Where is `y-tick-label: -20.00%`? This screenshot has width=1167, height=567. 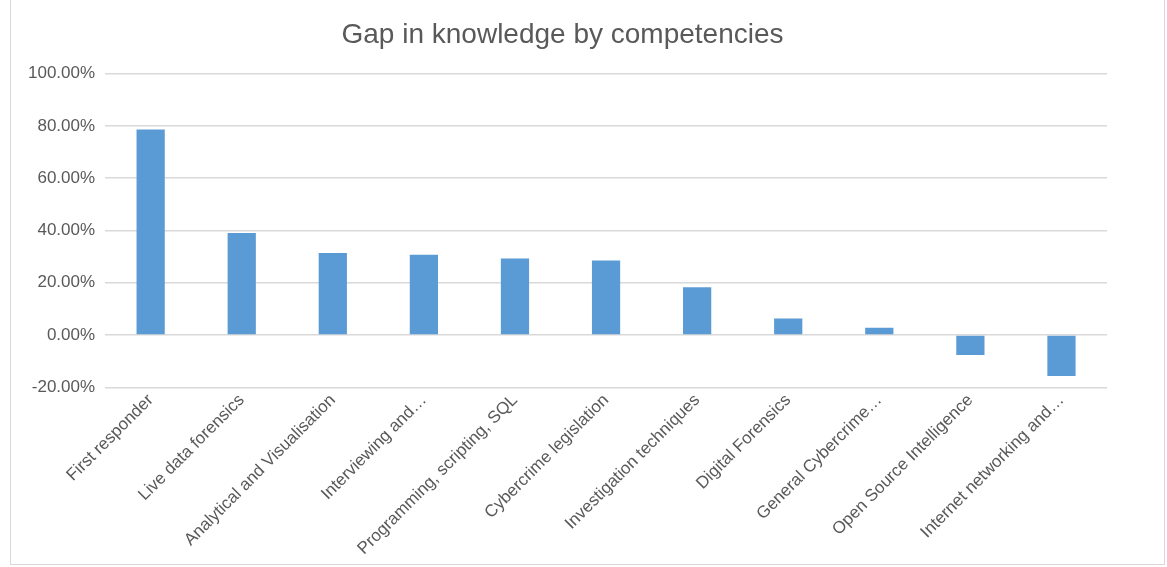 y-tick-label: -20.00% is located at coordinates (63, 386).